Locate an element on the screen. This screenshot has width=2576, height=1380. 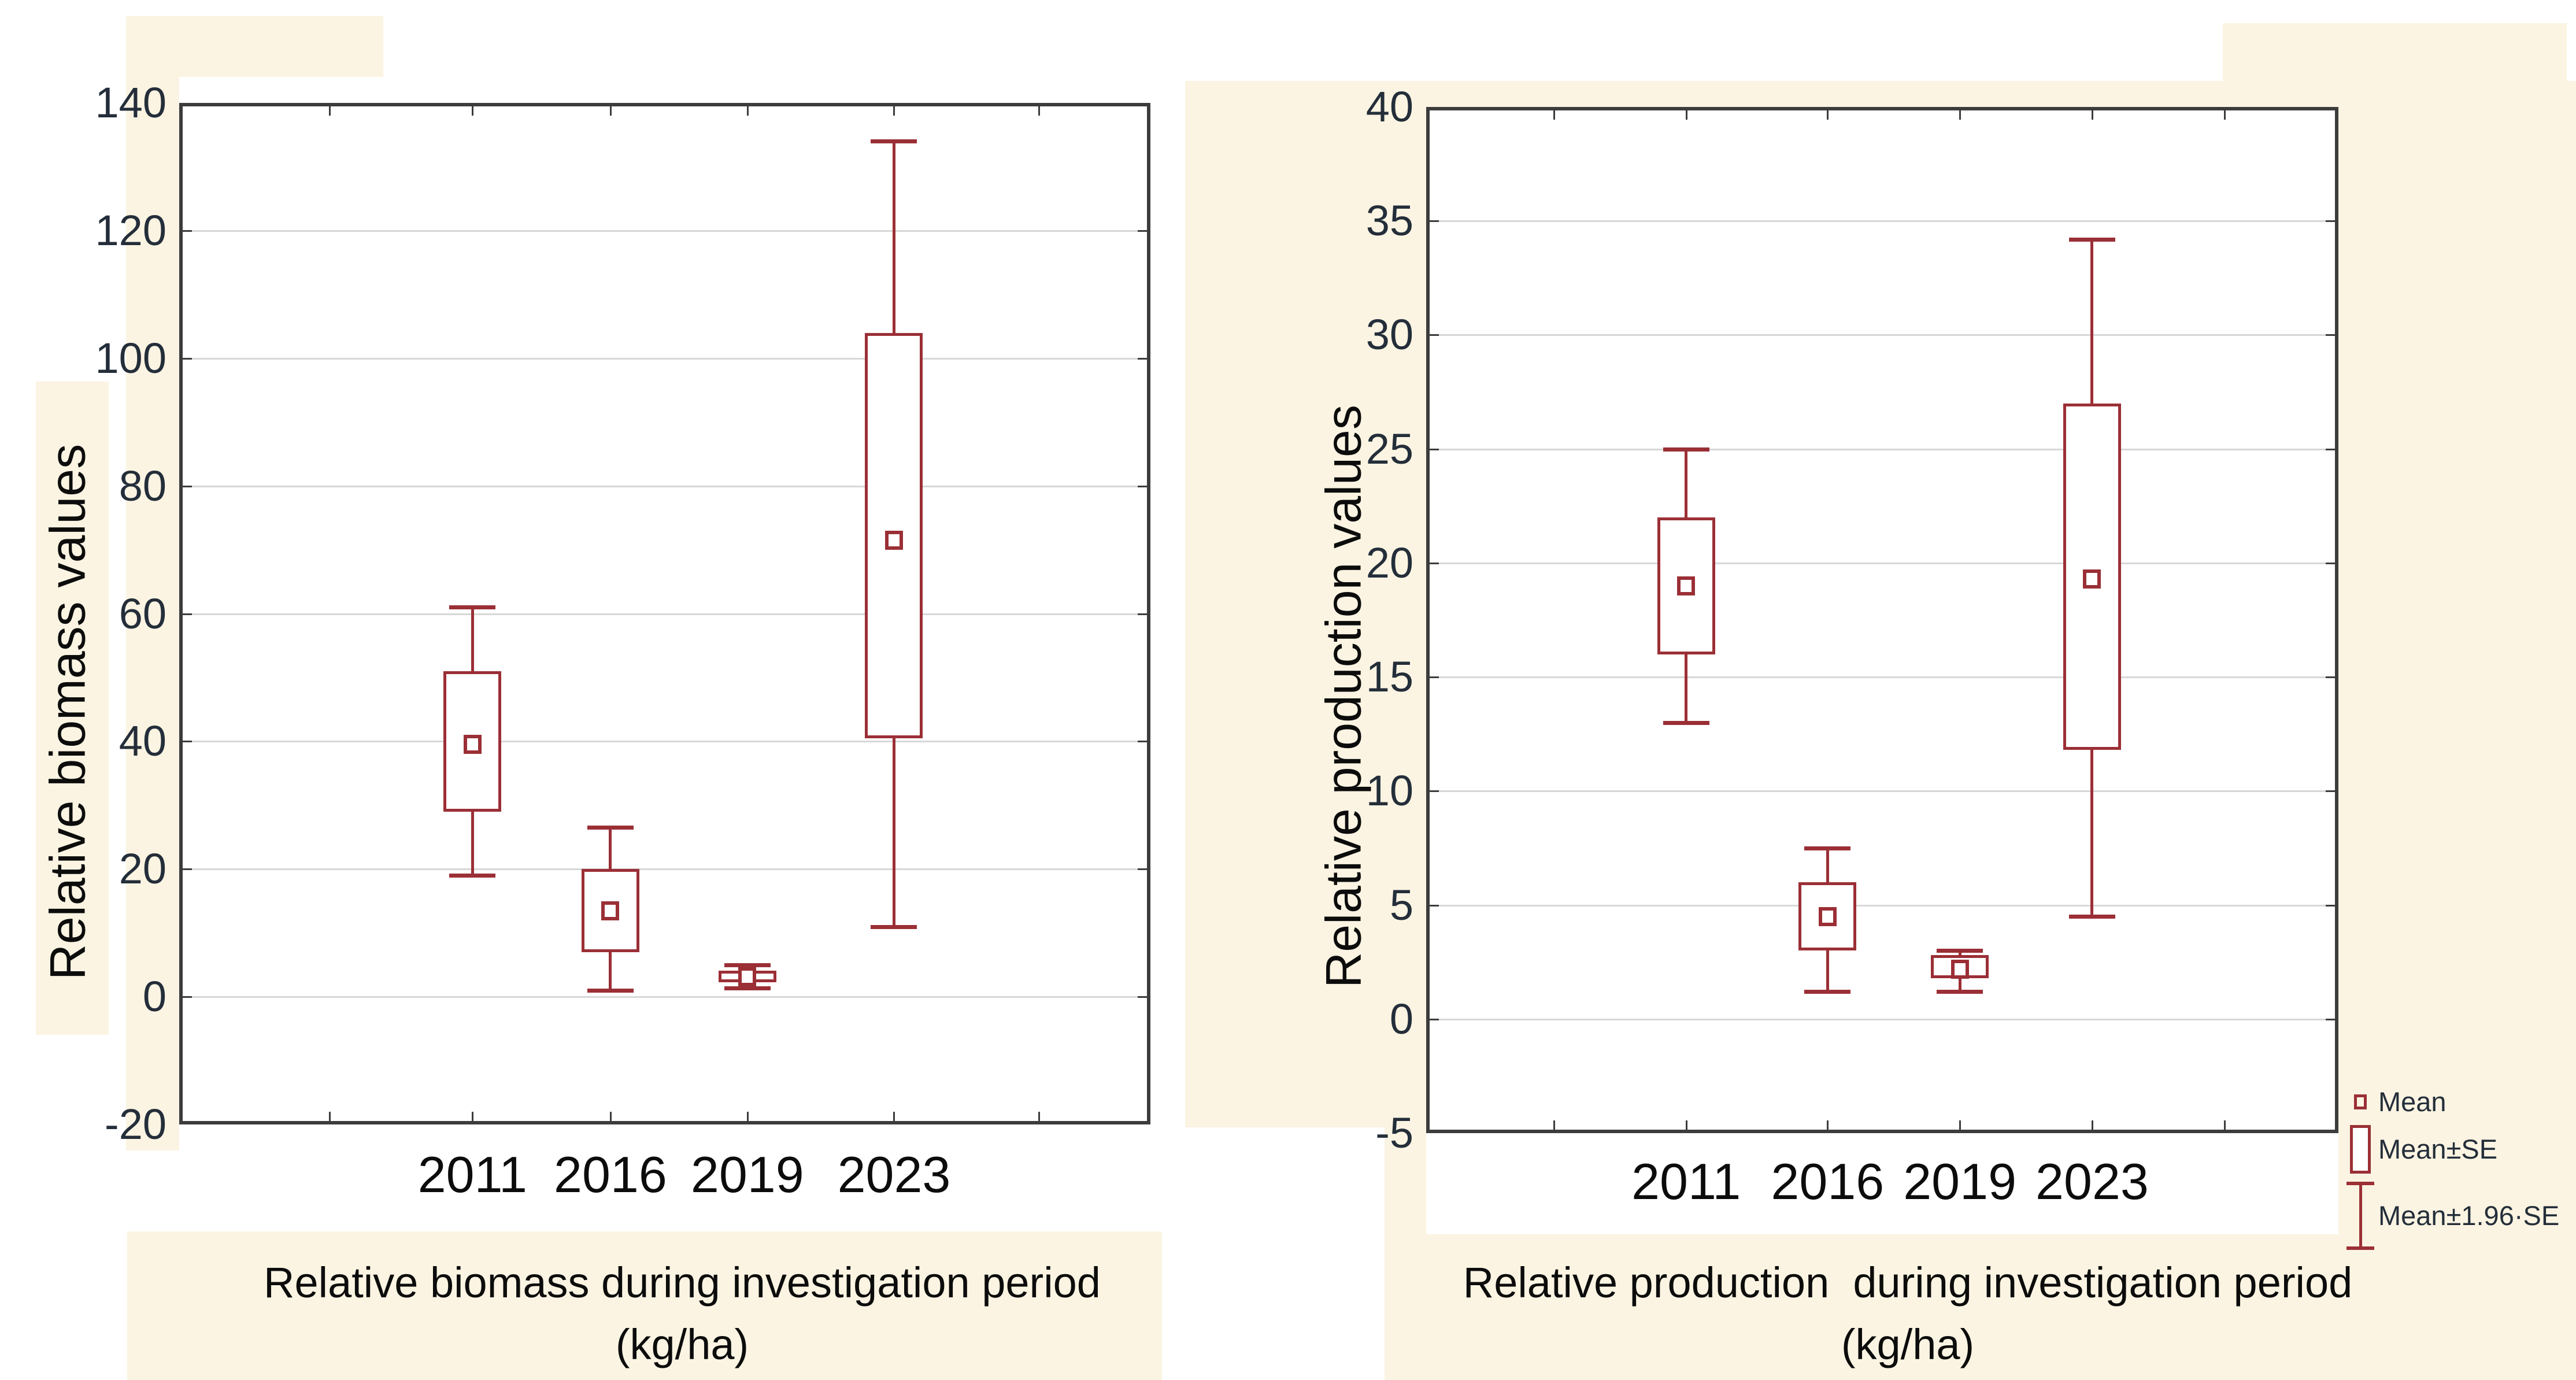
y-tick-label-25: 25 is located at coordinates (1389, 448).